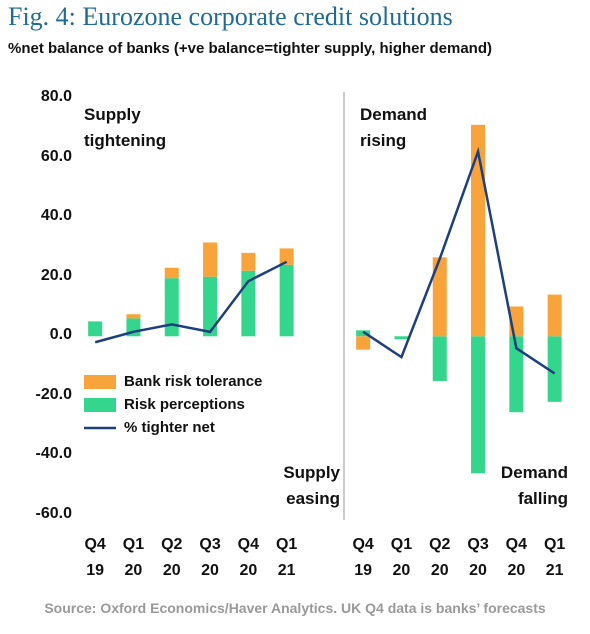 This screenshot has height=634, width=590. Describe the element at coordinates (56, 275) in the screenshot. I see `y-tick-label: 20.0` at that location.